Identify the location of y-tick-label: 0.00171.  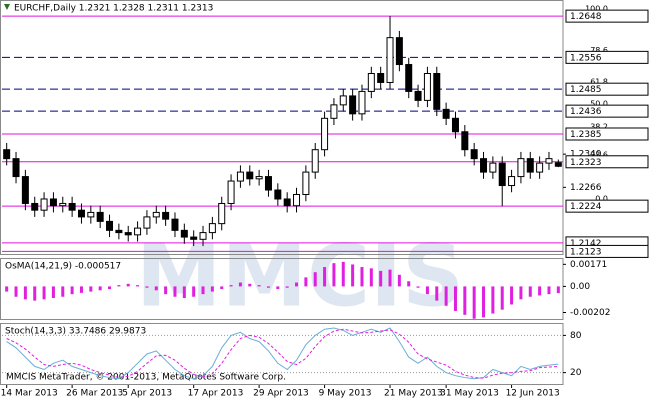
(588, 265).